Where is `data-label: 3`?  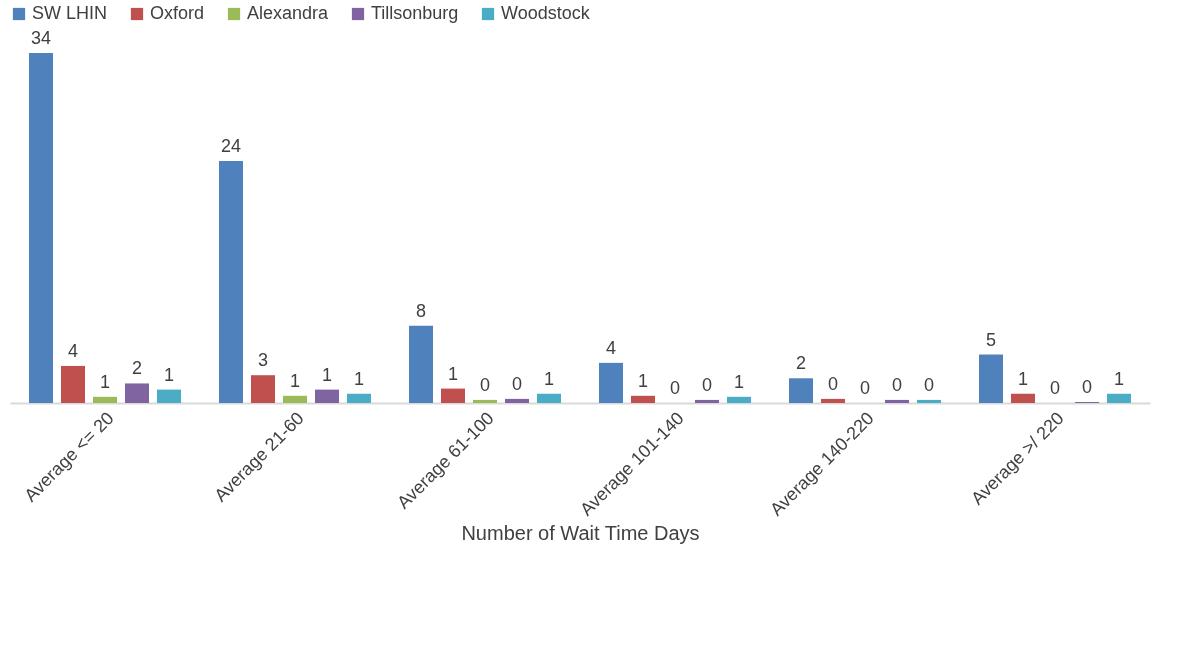
data-label: 3 is located at coordinates (263, 360).